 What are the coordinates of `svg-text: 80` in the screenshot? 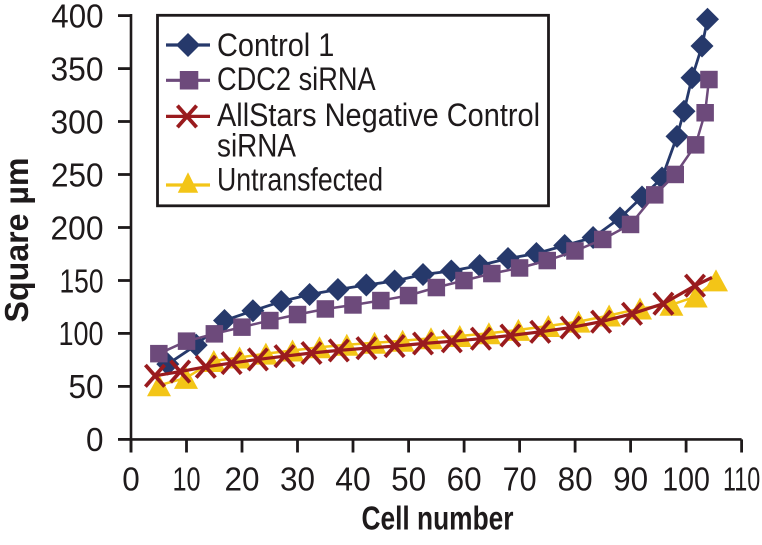 It's located at (575, 479).